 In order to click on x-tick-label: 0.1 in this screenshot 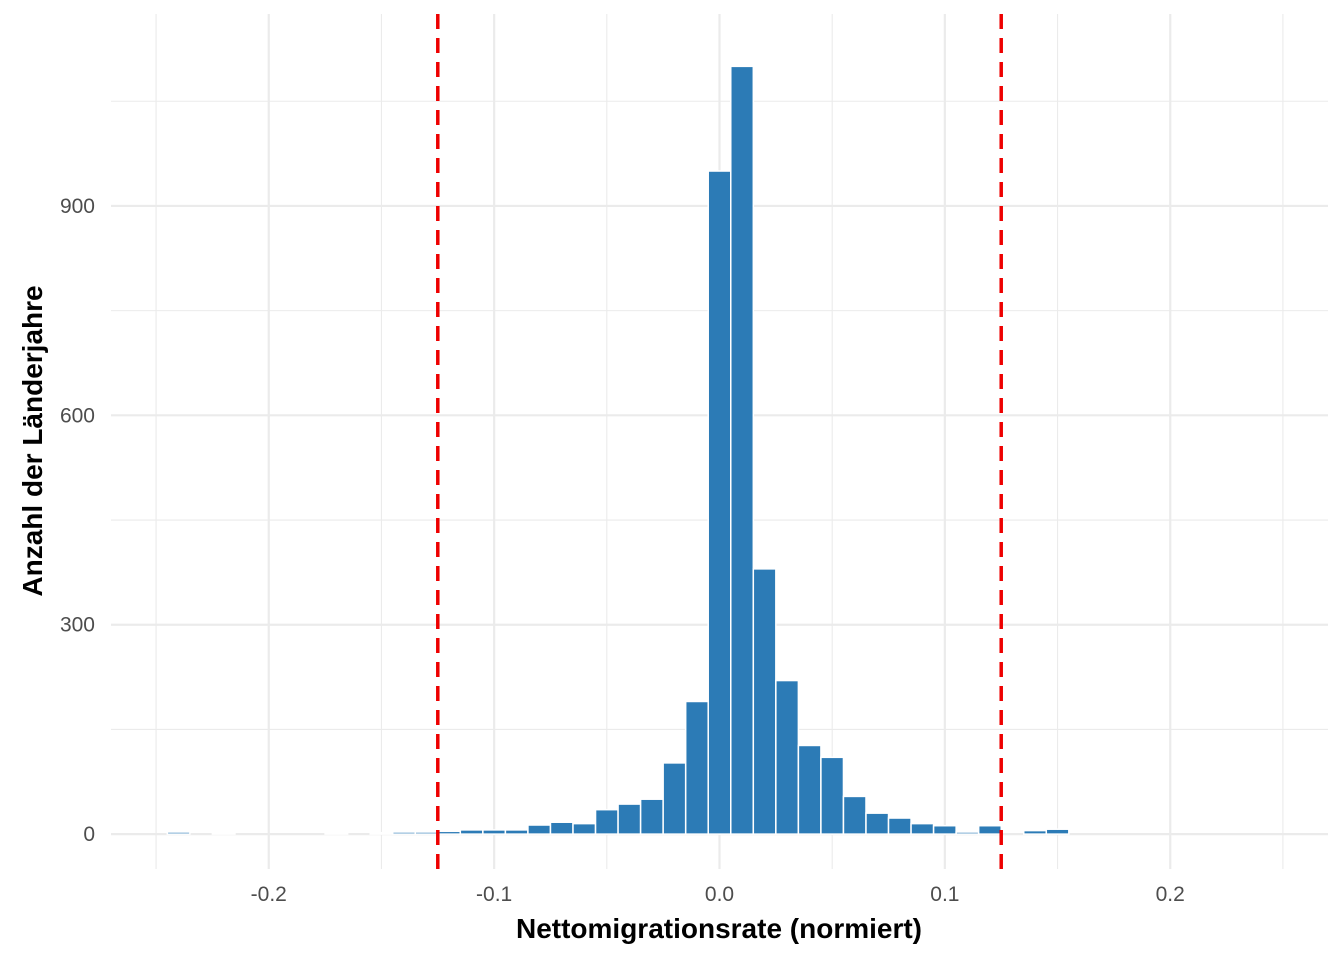, I will do `click(944, 894)`.